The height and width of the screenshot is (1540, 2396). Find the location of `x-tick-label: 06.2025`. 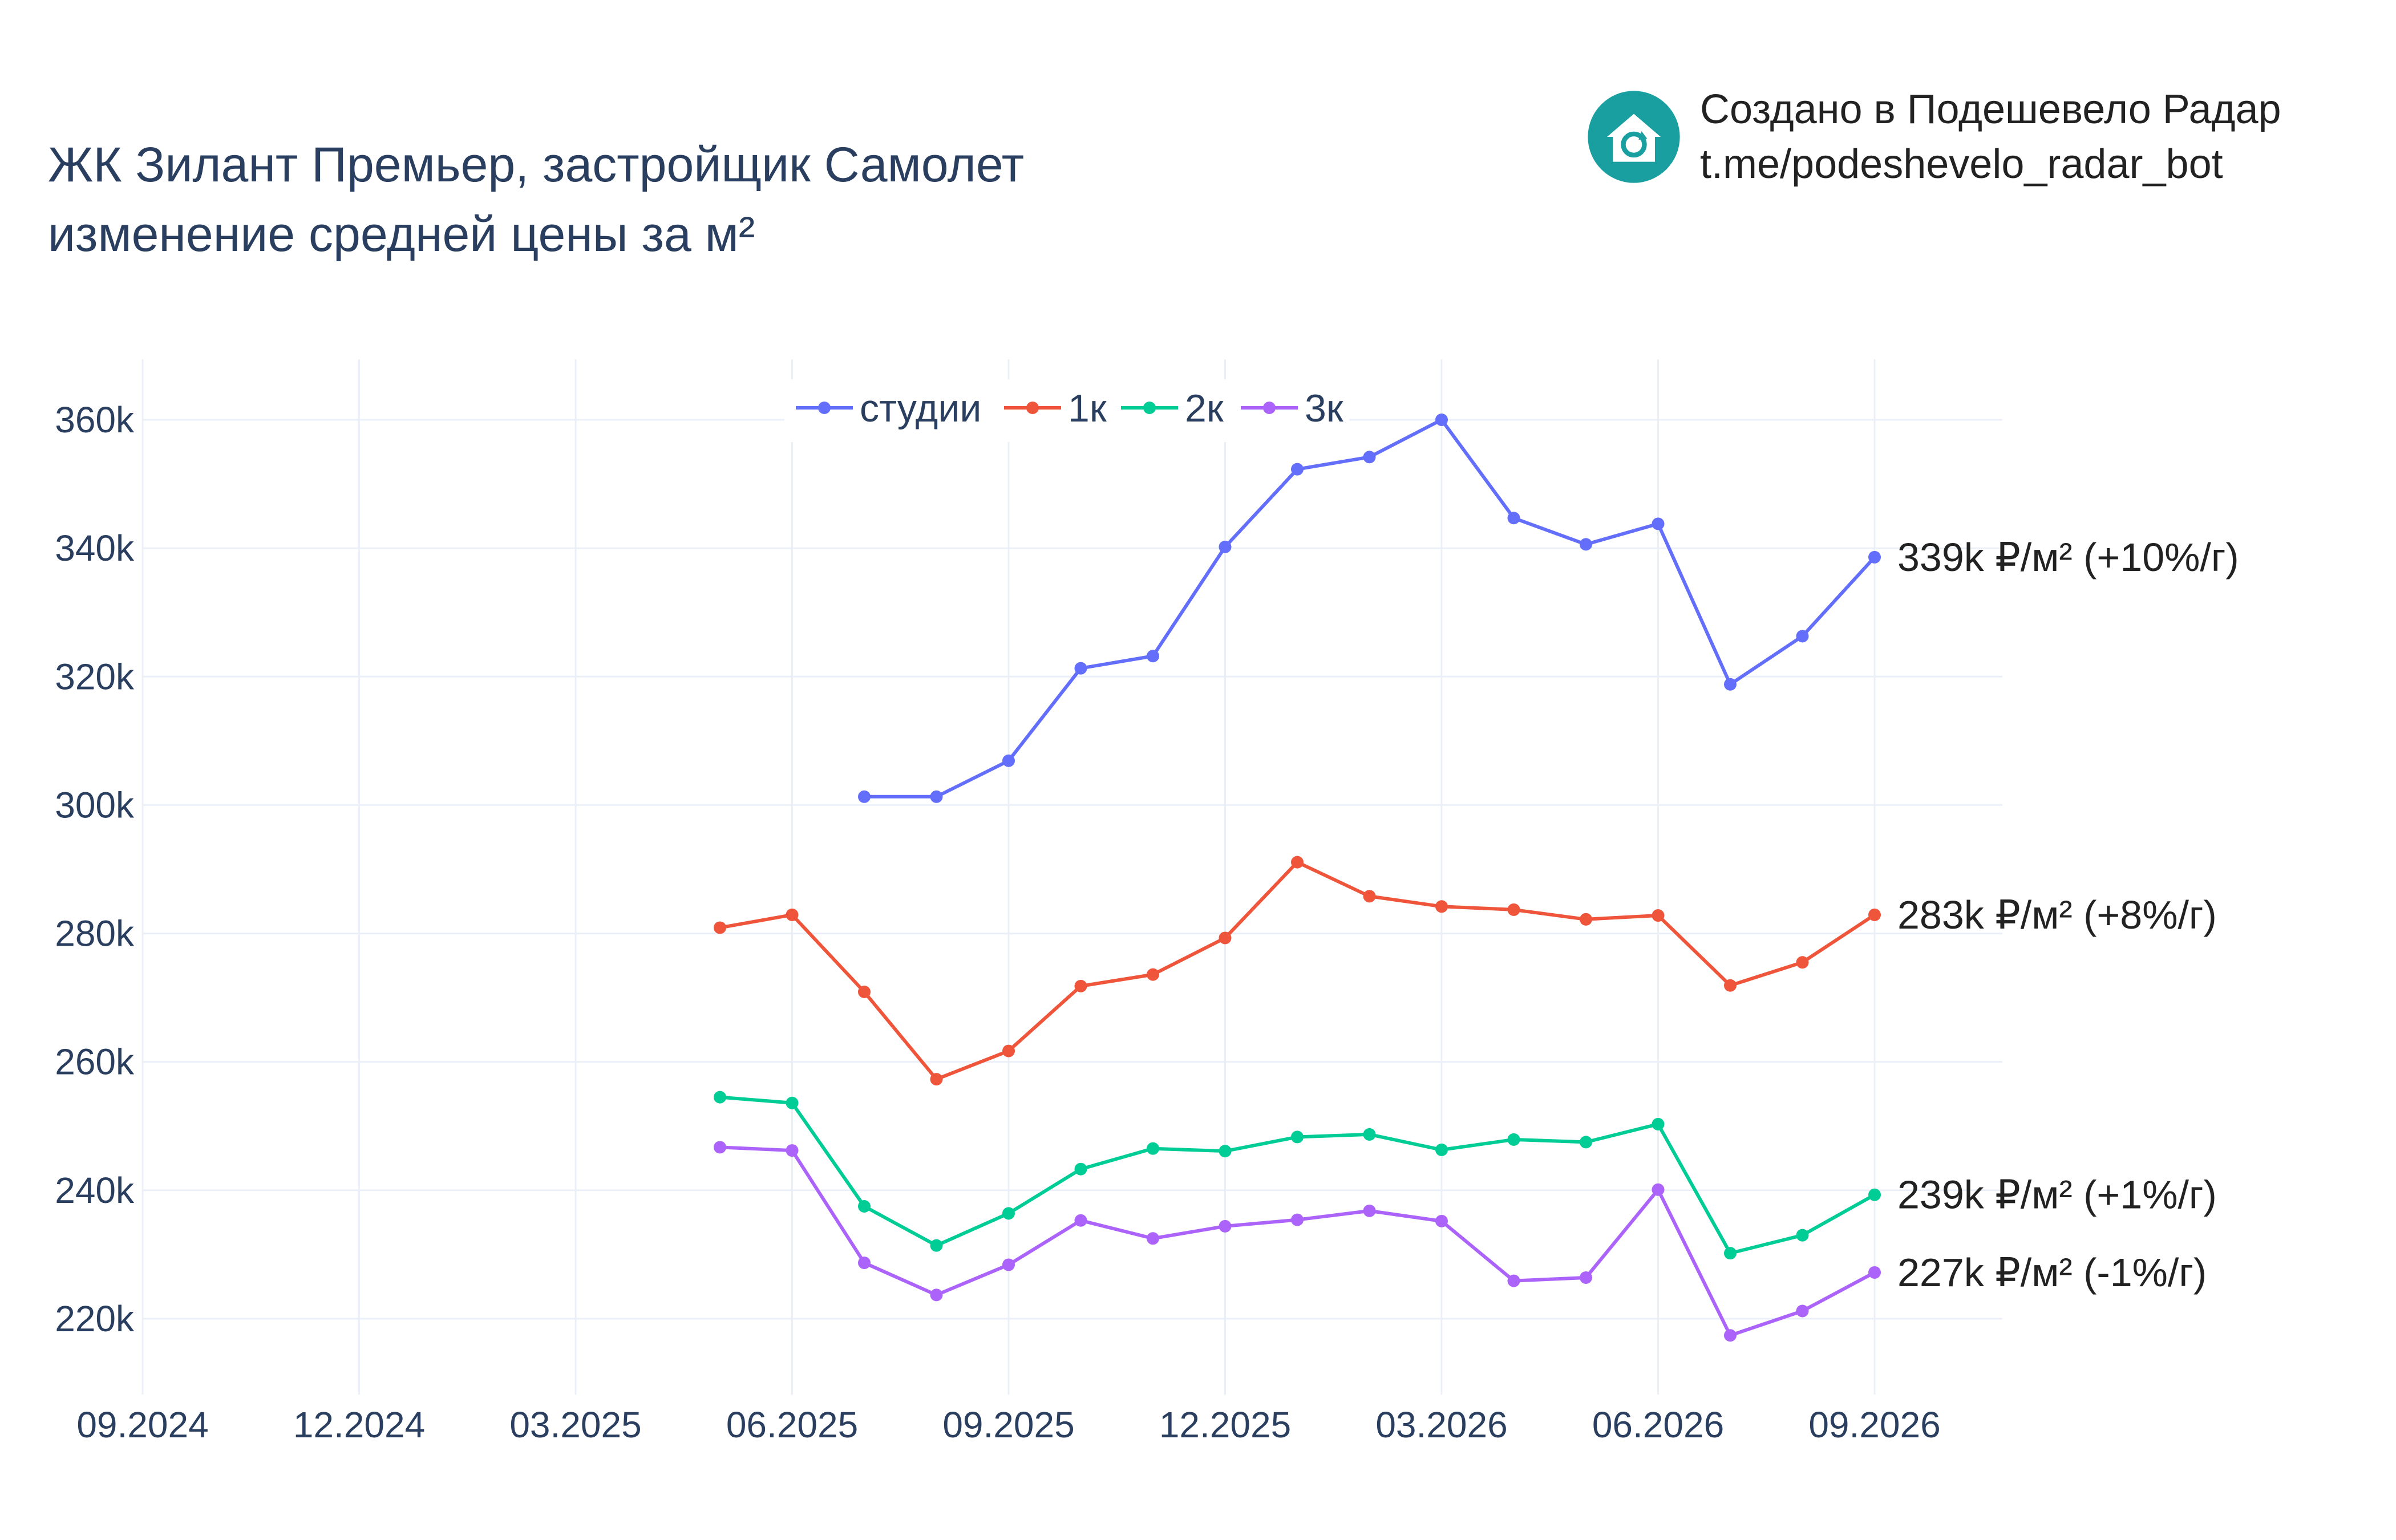

x-tick-label: 06.2025 is located at coordinates (792, 1425).